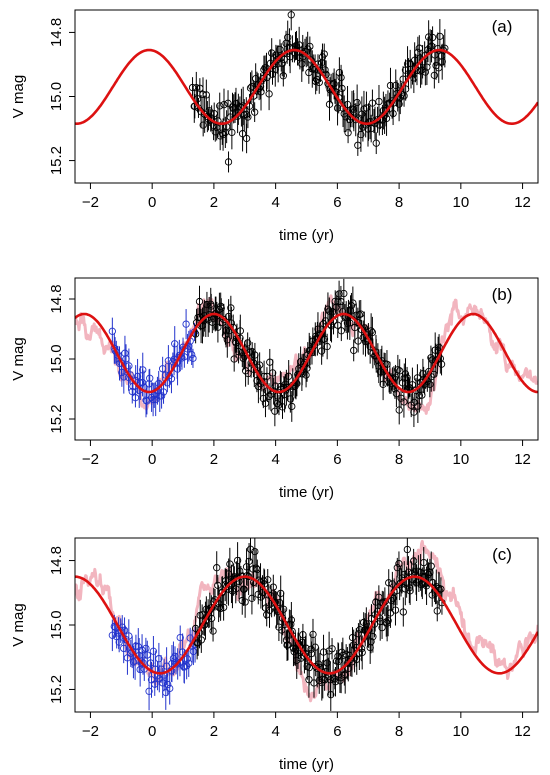 This screenshot has height=775, width=550. What do you see at coordinates (90, 202) in the screenshot?
I see `x-tick-label: −2` at bounding box center [90, 202].